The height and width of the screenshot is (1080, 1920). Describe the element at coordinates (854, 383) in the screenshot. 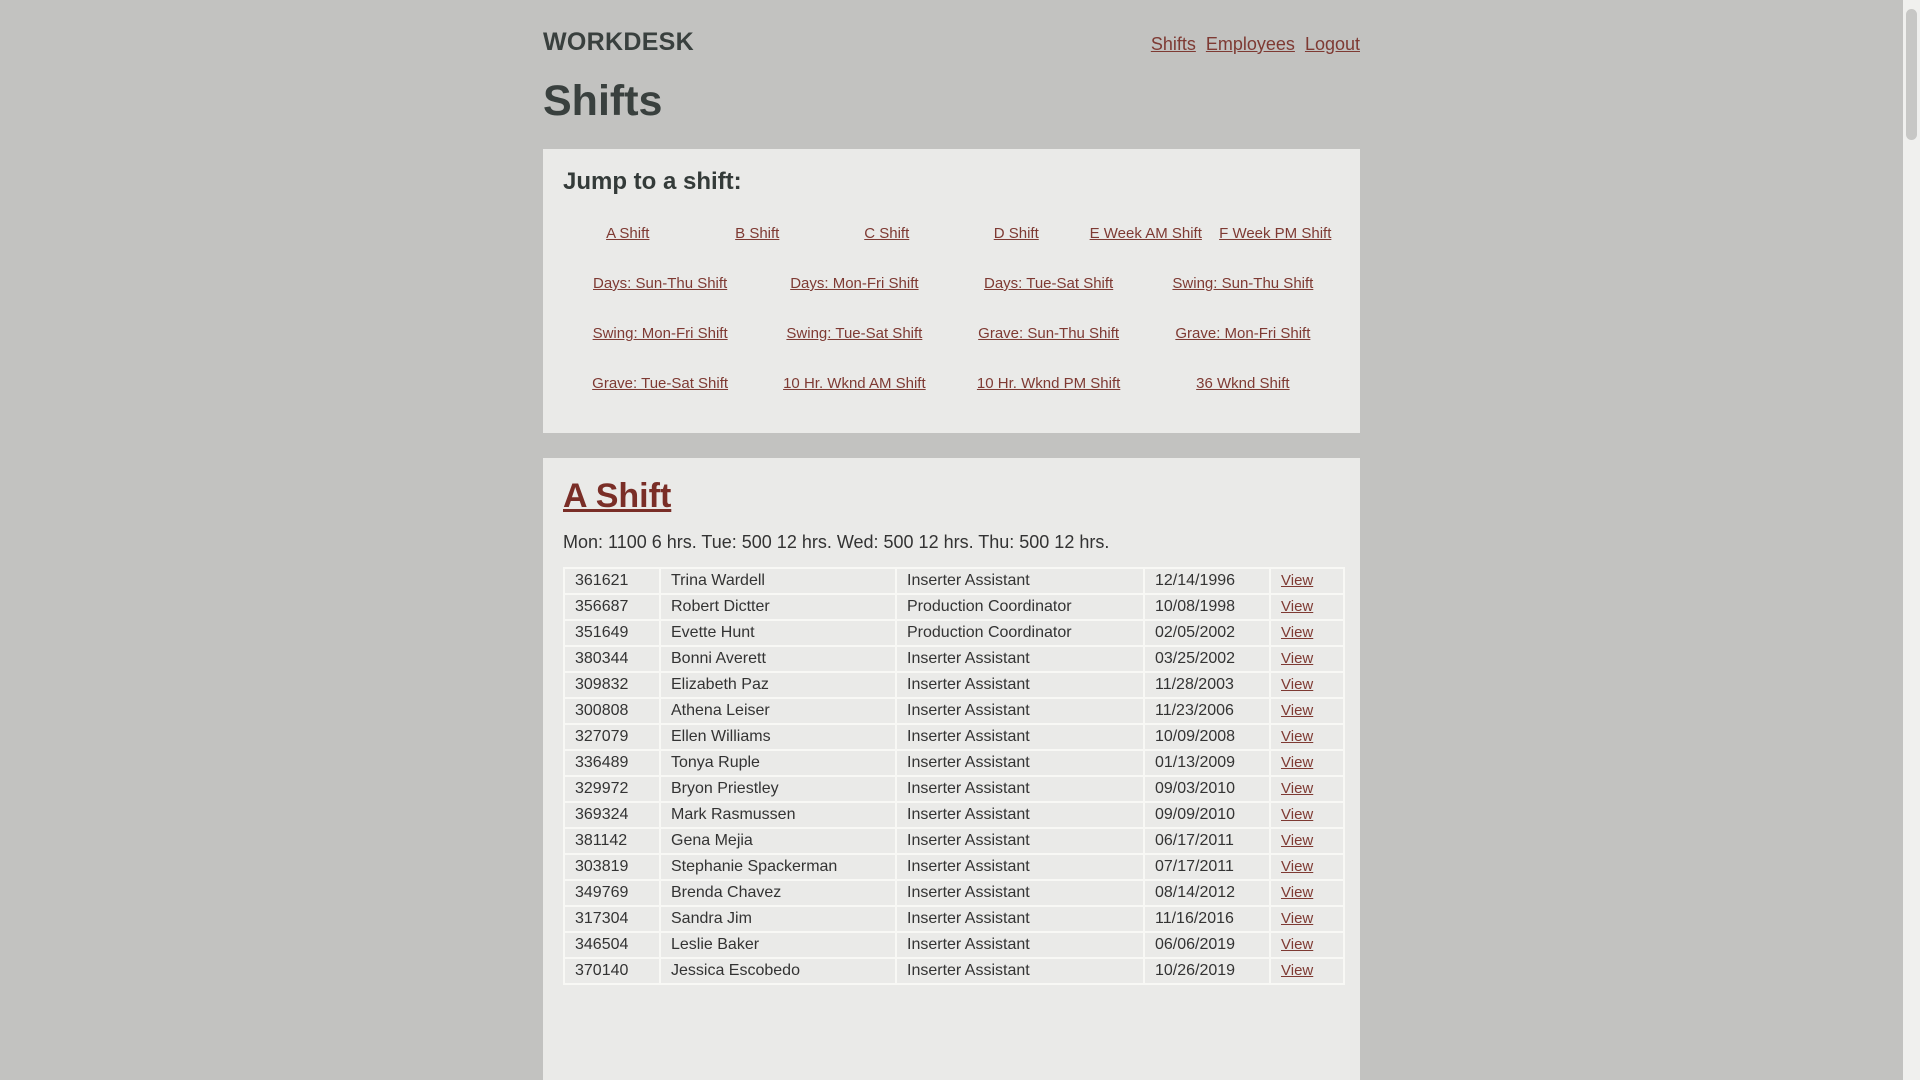

I see `jump-link-10-hr-wknd-am-shift: 10 Hr. Wknd AM Shift` at that location.